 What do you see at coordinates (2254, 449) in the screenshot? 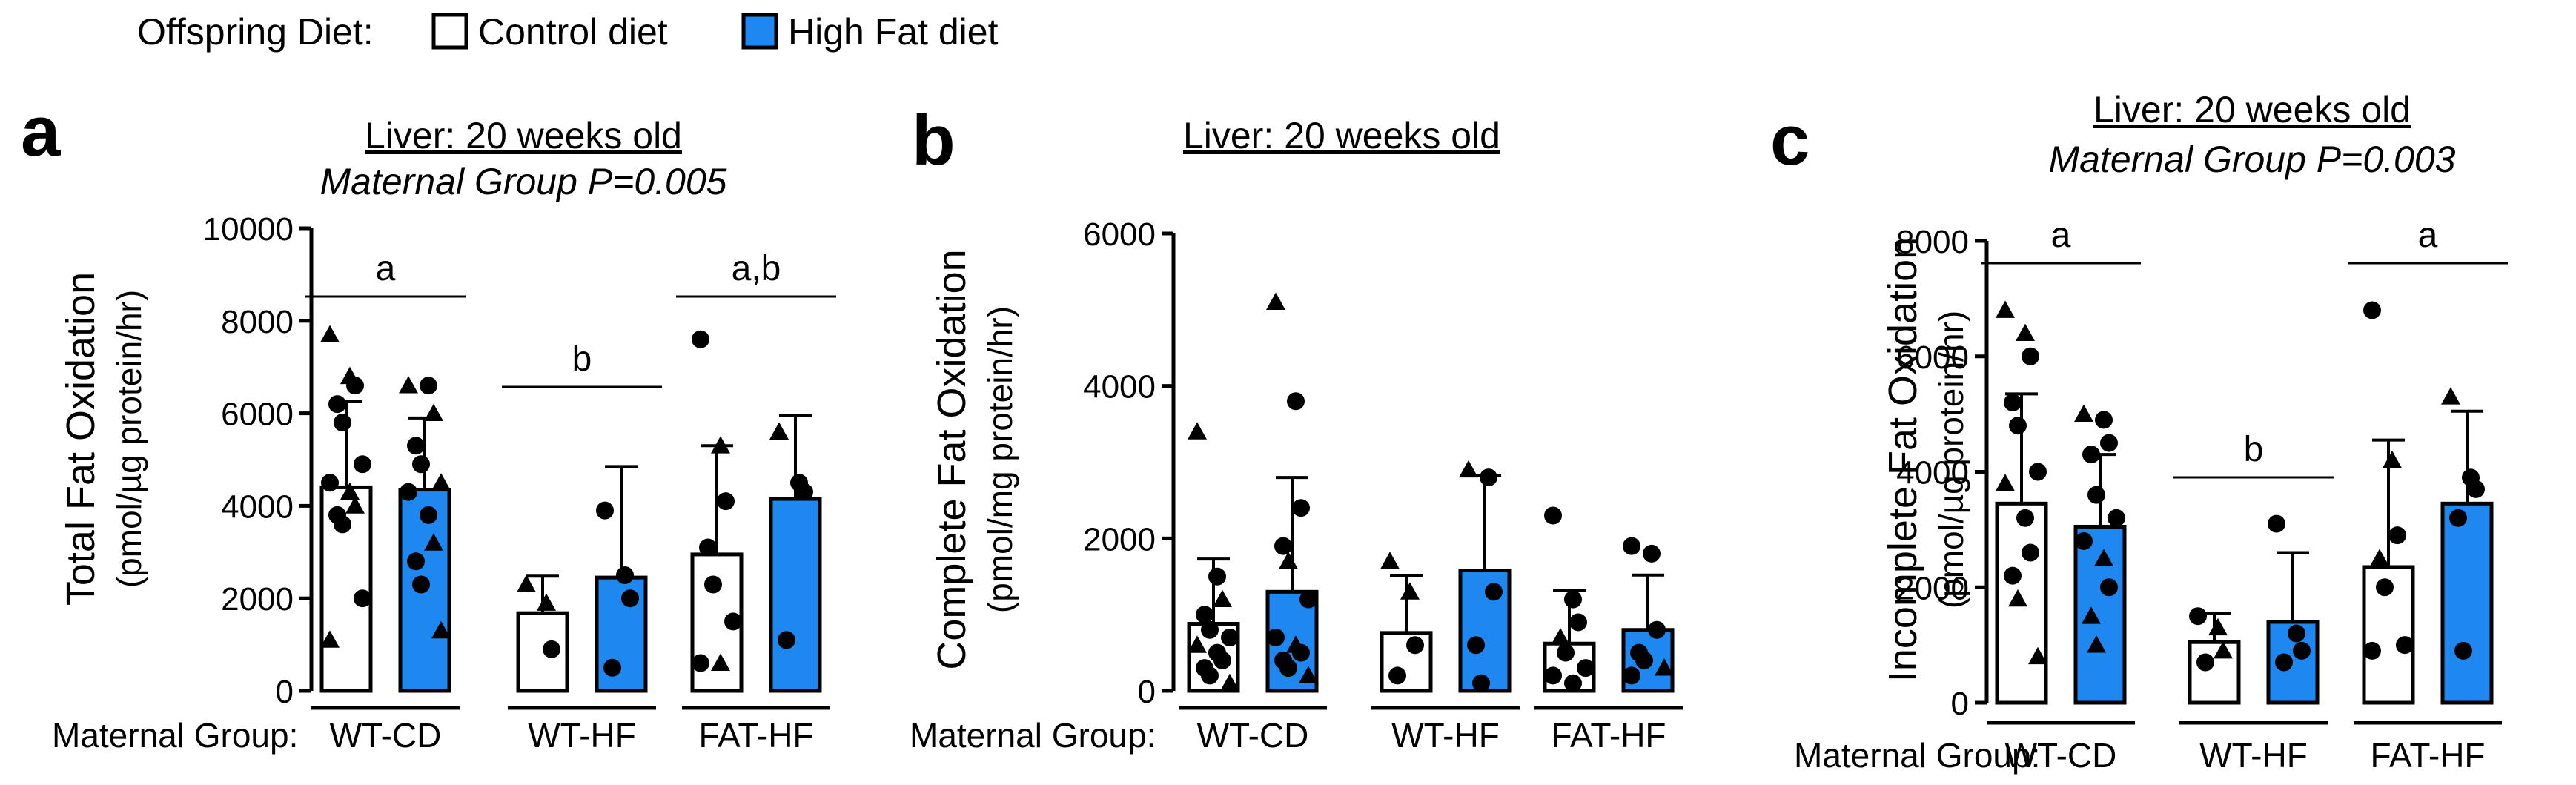
I see `significance-label: b` at bounding box center [2254, 449].